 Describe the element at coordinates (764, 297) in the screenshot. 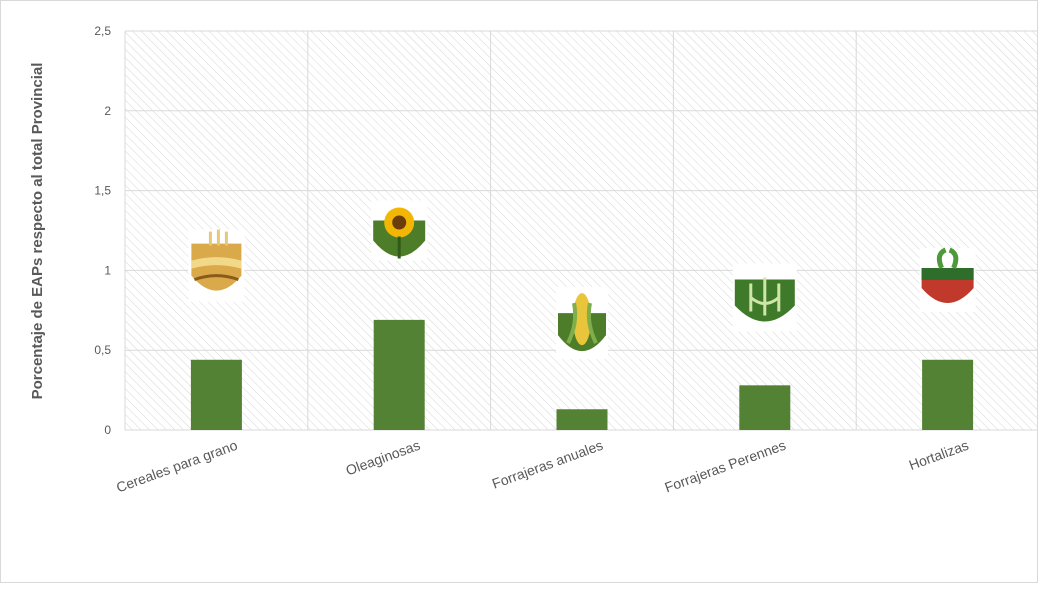

I see `forage-plant-icon` at that location.